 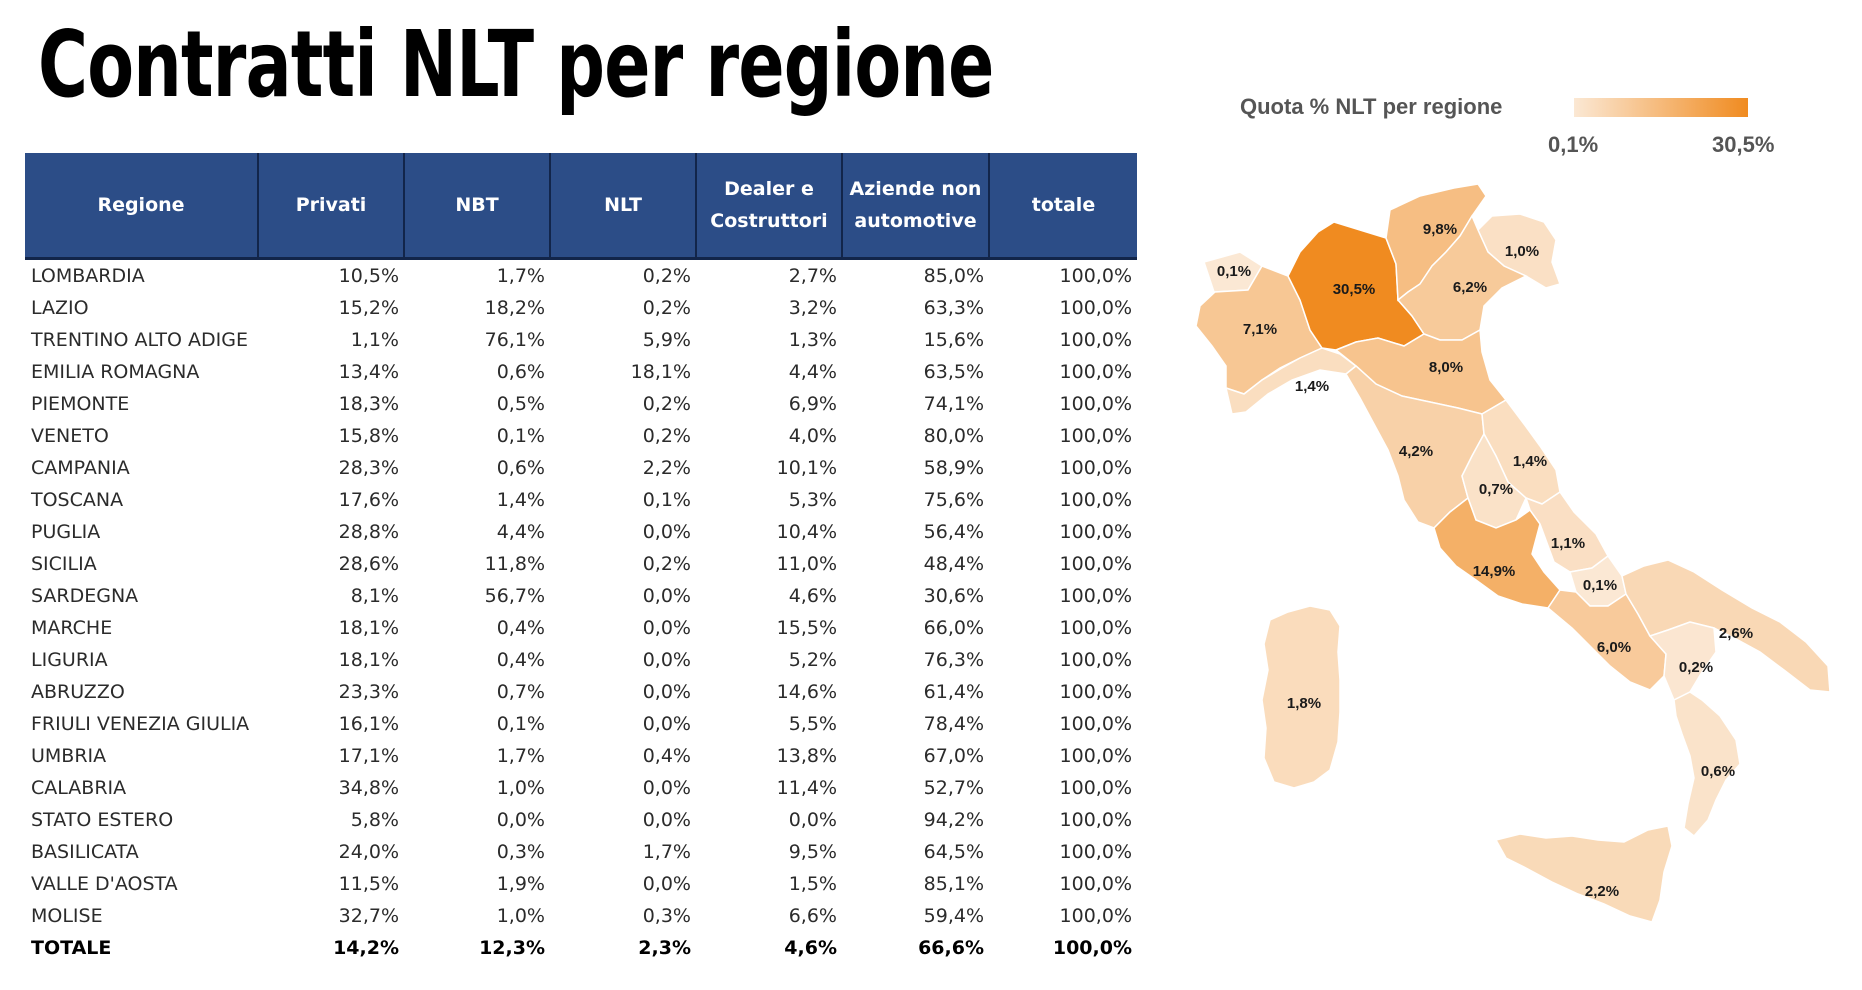 What do you see at coordinates (476, 206) in the screenshot?
I see `col-header-nbt: NBT` at bounding box center [476, 206].